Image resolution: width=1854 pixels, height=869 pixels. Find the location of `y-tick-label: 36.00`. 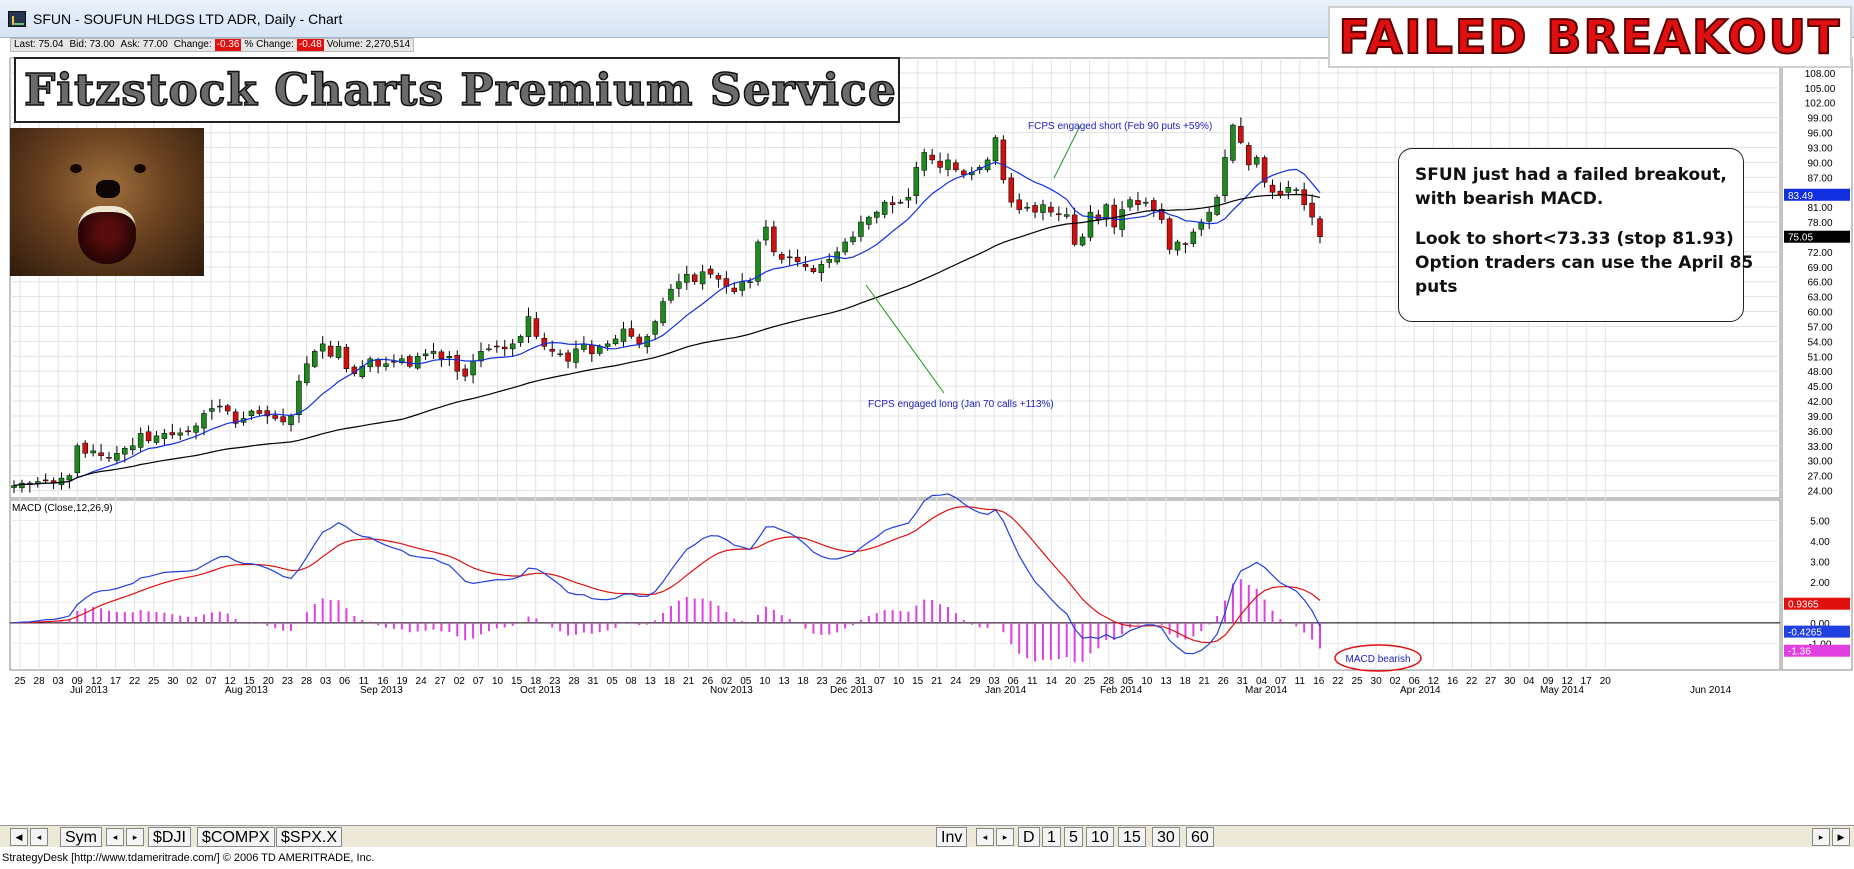

y-tick-label: 36.00 is located at coordinates (1819, 432).